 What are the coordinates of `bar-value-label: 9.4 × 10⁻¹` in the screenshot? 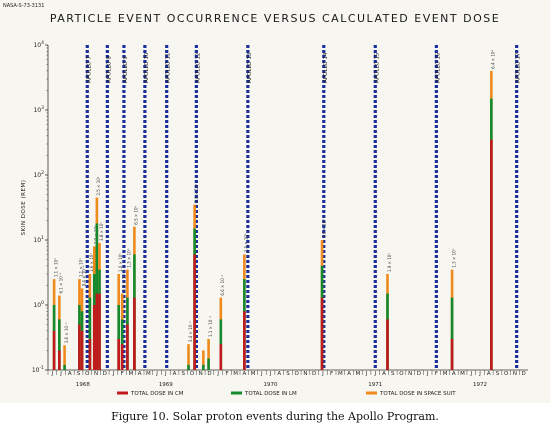 It's located at (83, 275).